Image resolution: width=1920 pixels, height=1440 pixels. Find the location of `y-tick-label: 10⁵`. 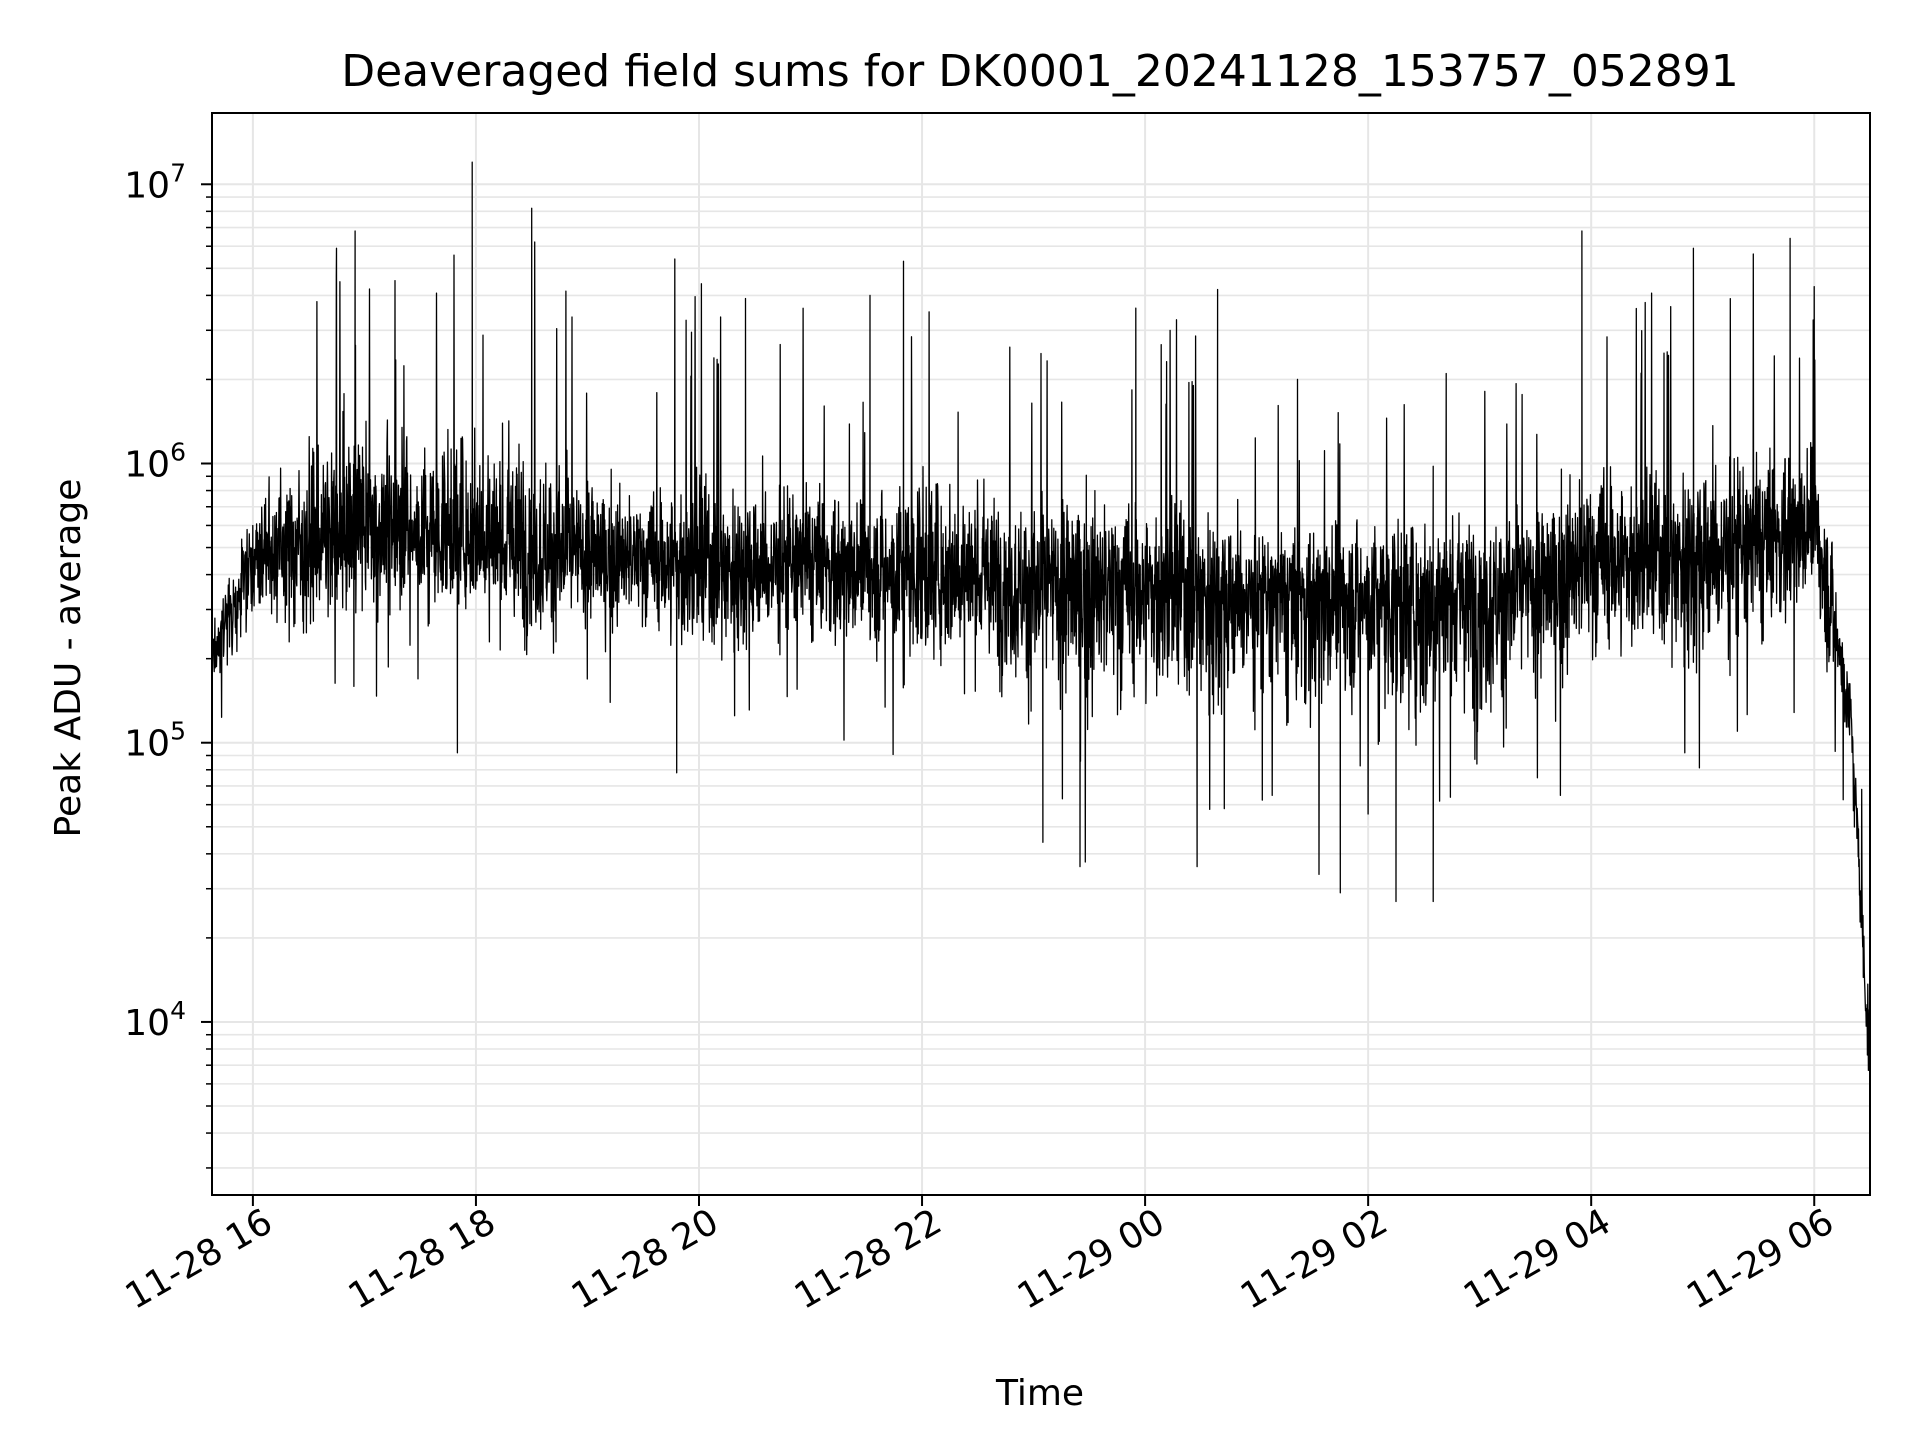

y-tick-label: 10⁵ is located at coordinates (155, 741).